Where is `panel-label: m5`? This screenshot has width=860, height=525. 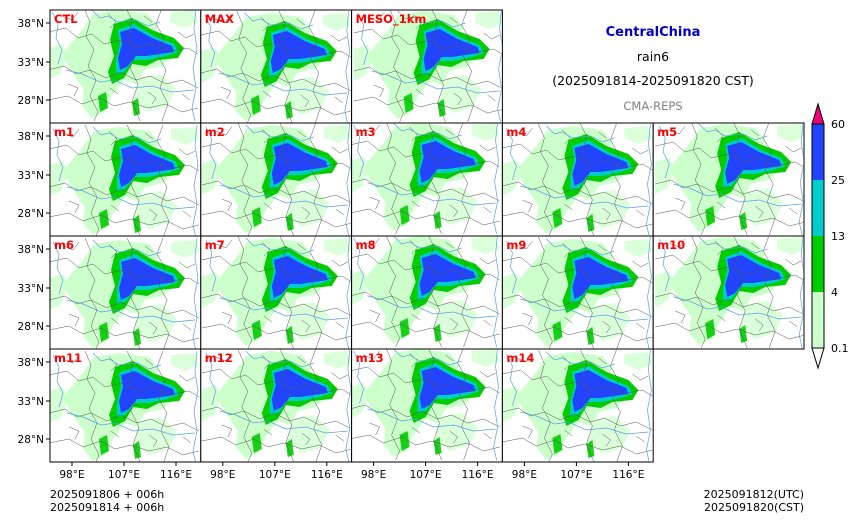
panel-label: m5 is located at coordinates (667, 132).